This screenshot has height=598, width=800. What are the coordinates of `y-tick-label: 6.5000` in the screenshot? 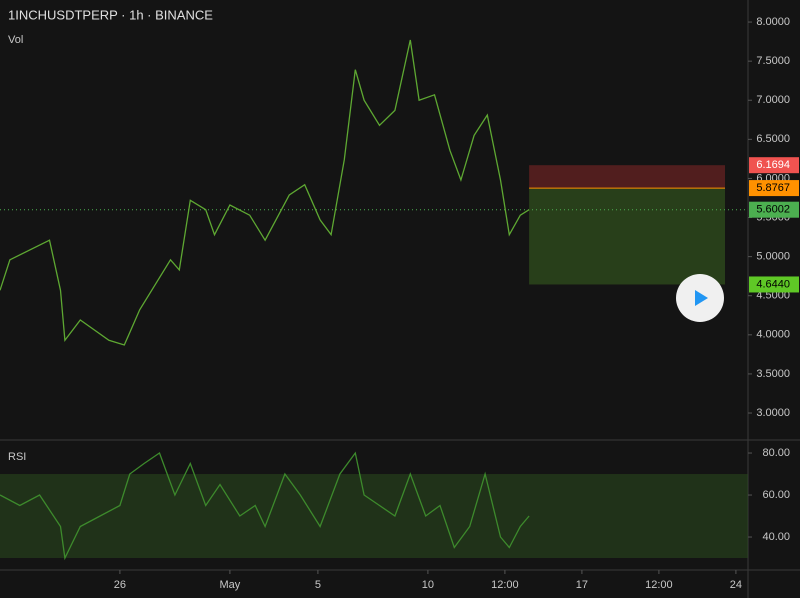 It's located at (773, 139).